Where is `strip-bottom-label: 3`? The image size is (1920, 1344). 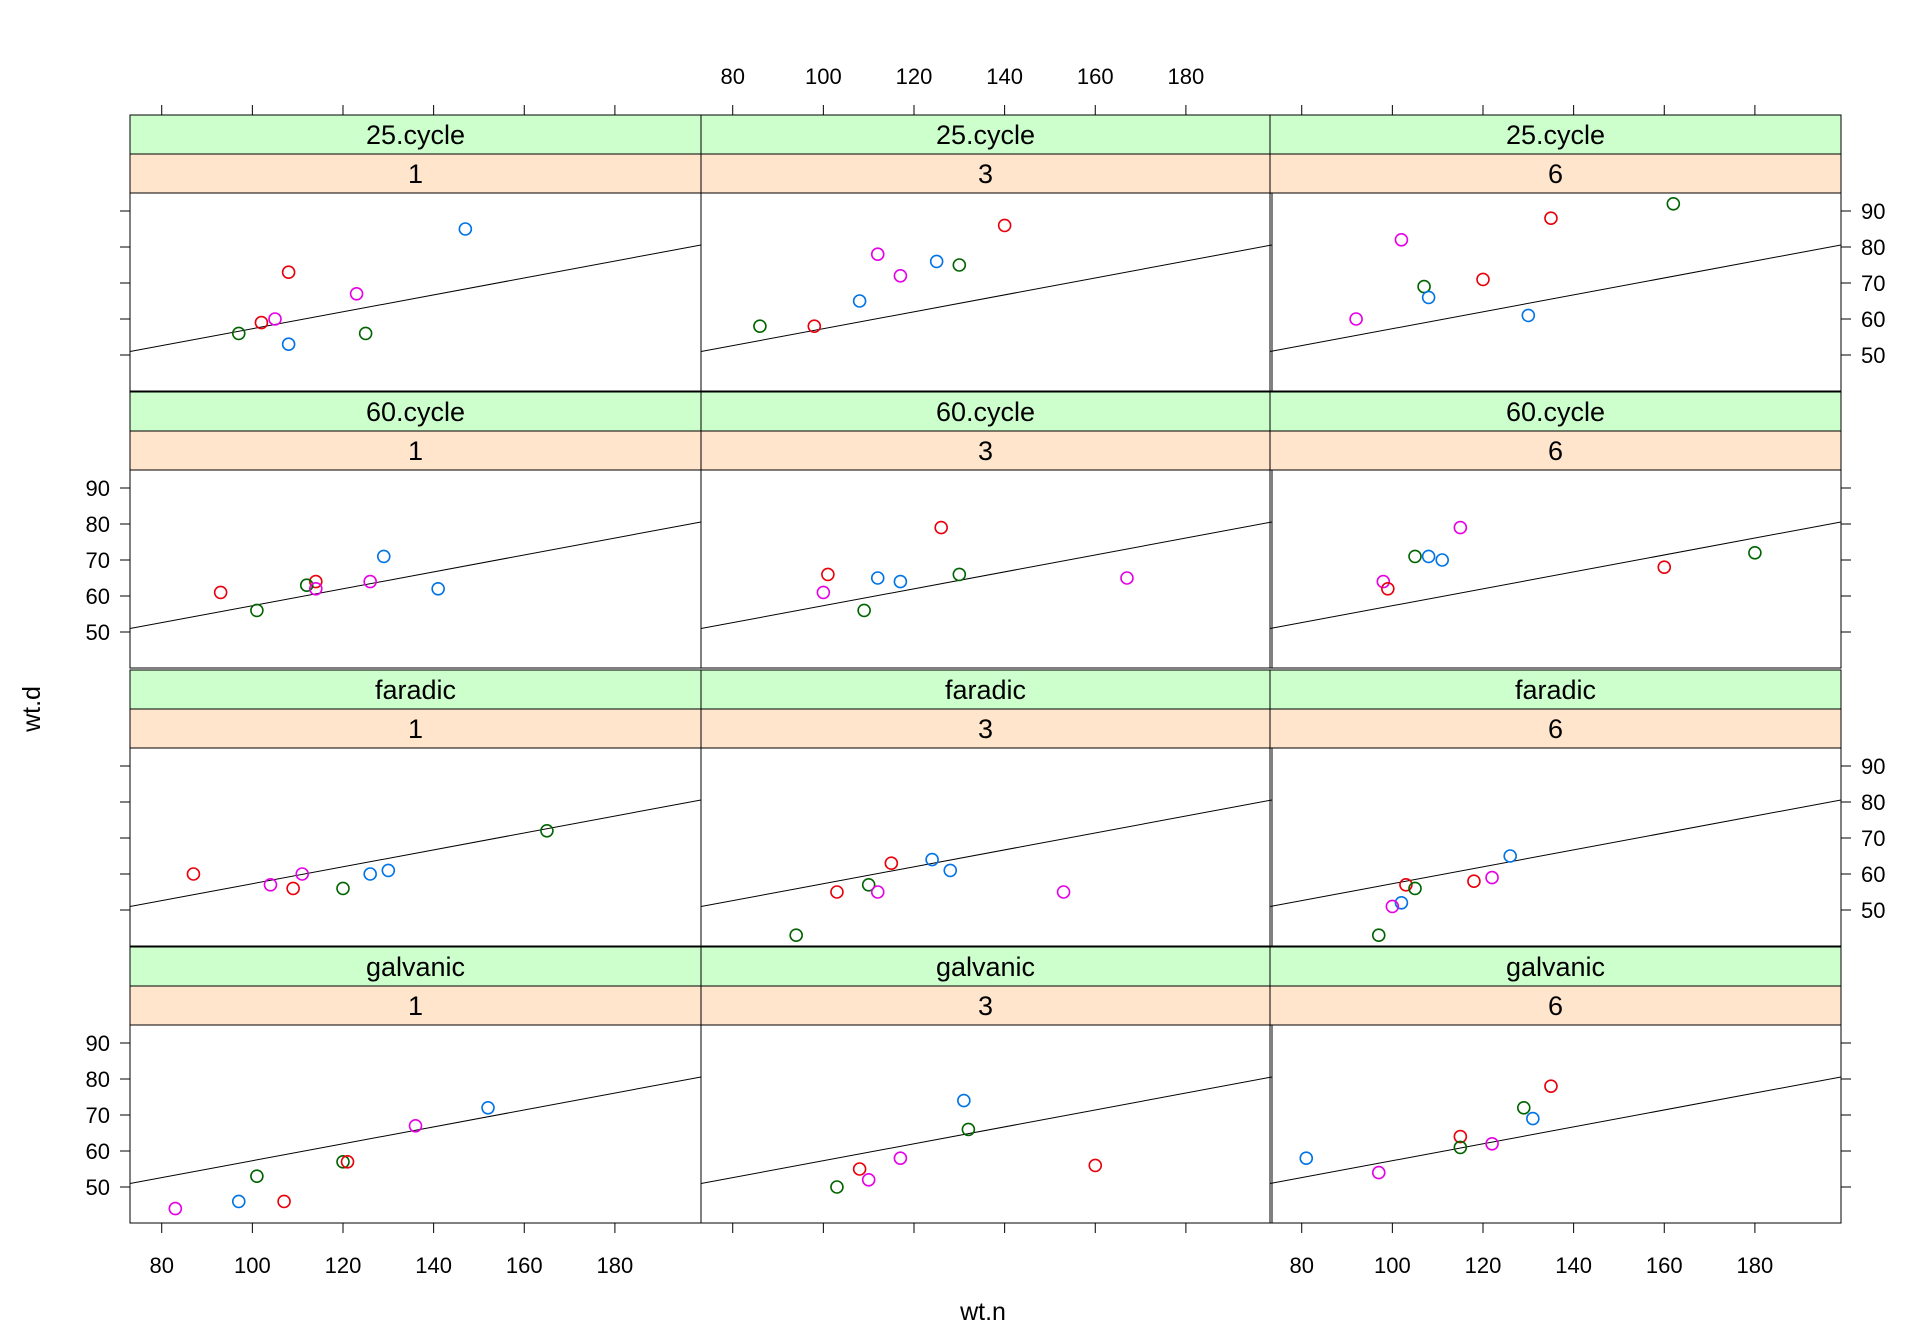 strip-bottom-label: 3 is located at coordinates (985, 174).